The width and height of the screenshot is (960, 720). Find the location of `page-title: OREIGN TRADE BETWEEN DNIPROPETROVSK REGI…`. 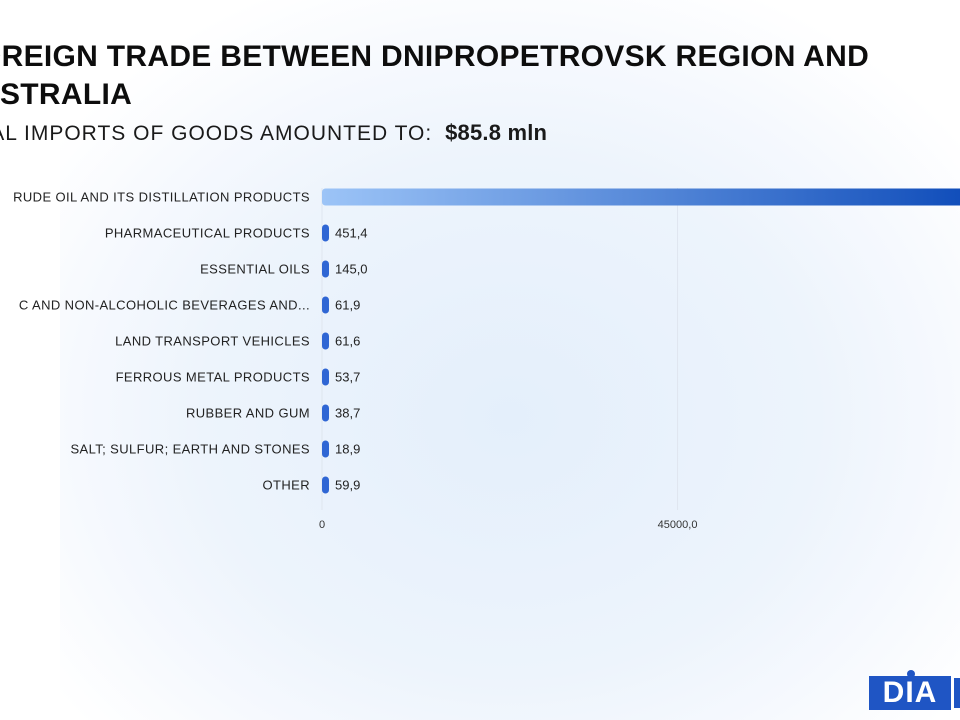

page-title: OREIGN TRADE BETWEEN DNIPROPETROVSK REGI… is located at coordinates (435, 75).